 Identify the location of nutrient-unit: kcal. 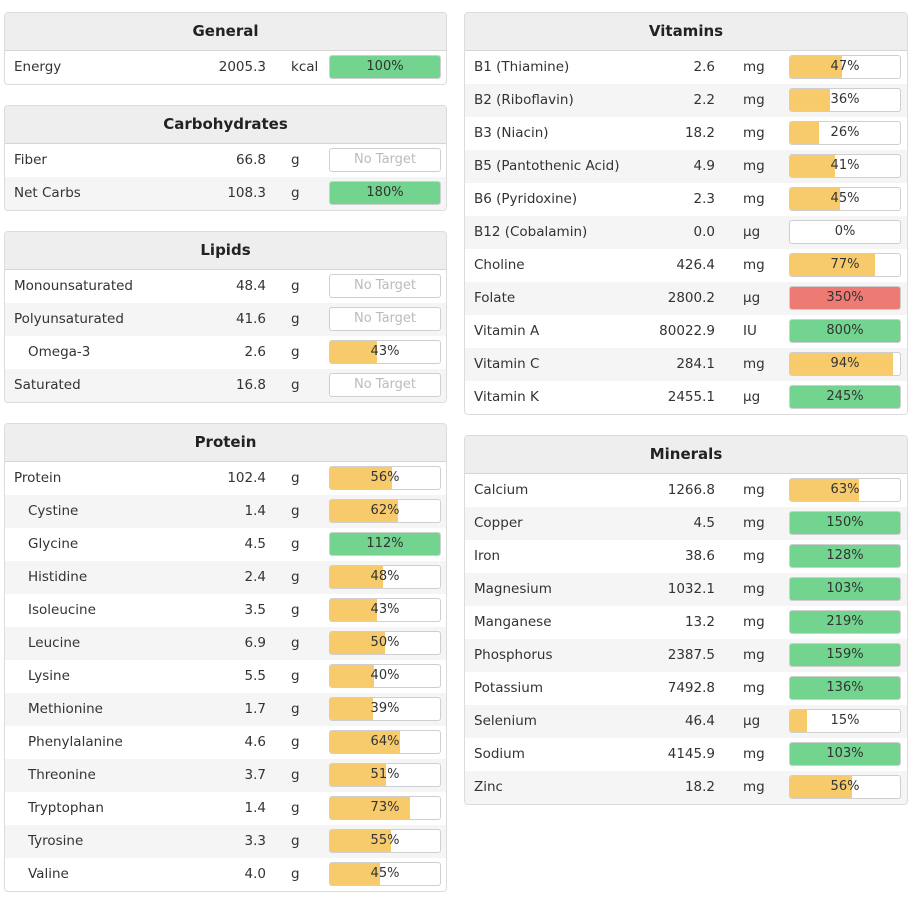
(305, 67).